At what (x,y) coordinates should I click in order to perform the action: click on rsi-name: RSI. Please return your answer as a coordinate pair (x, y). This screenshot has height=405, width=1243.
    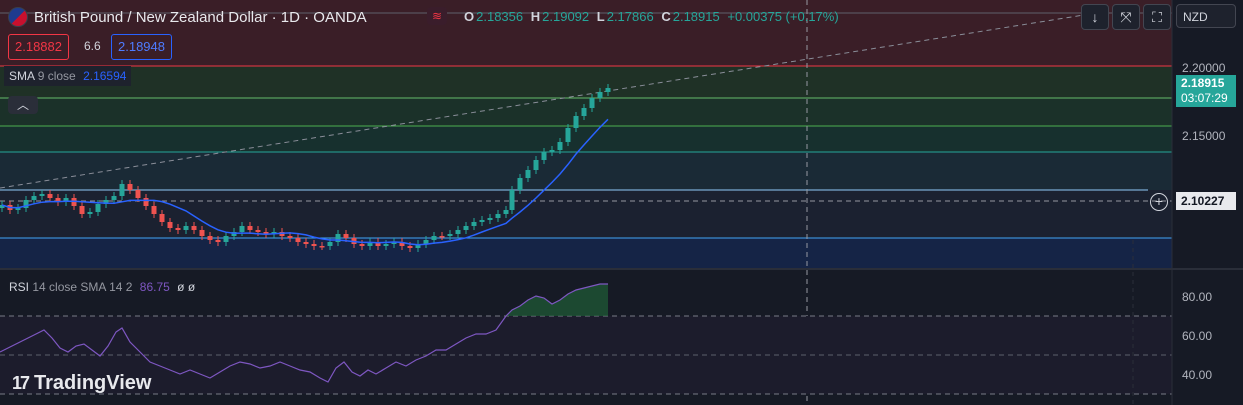
    Looking at the image, I should click on (19, 287).